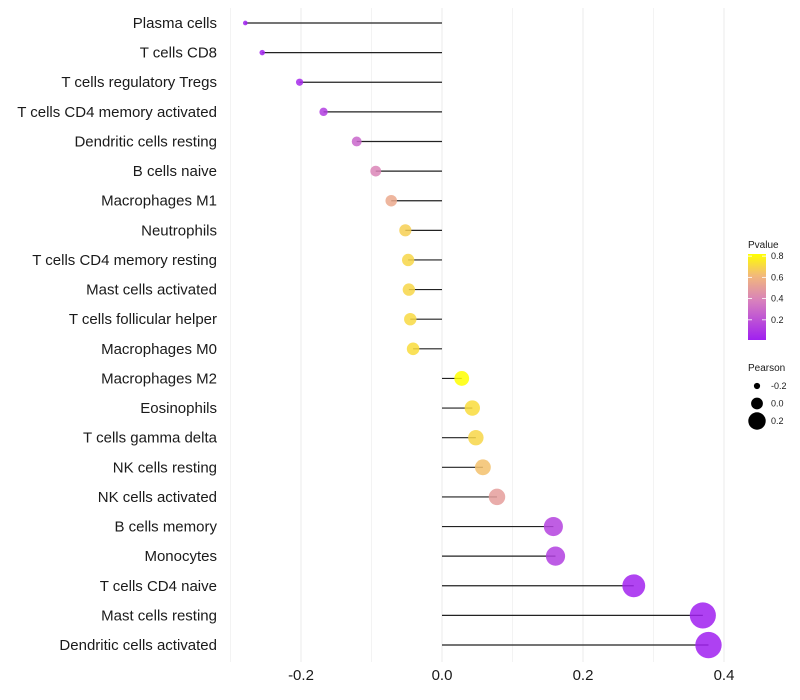 Image resolution: width=800 pixels, height=700 pixels. Describe the element at coordinates (124, 260) in the screenshot. I see `y-axis-label: T cells CD4 memory resting` at that location.